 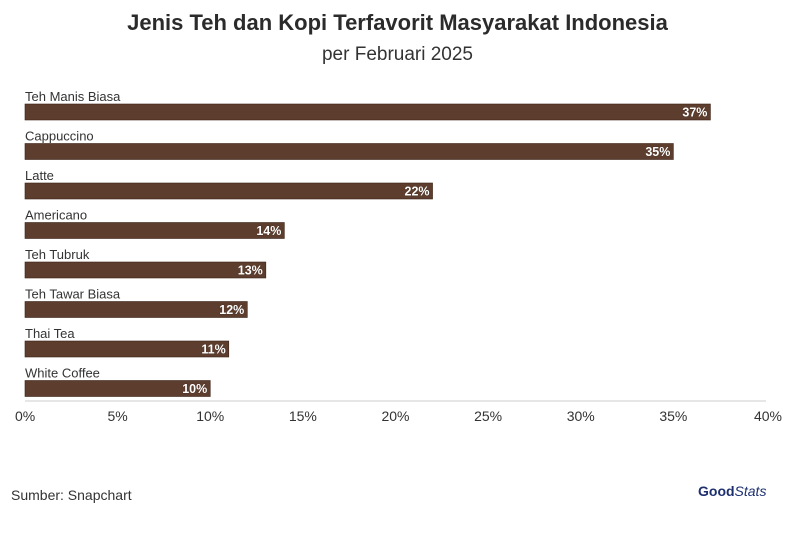 I want to click on x-tick-label: 10%, so click(x=210, y=416).